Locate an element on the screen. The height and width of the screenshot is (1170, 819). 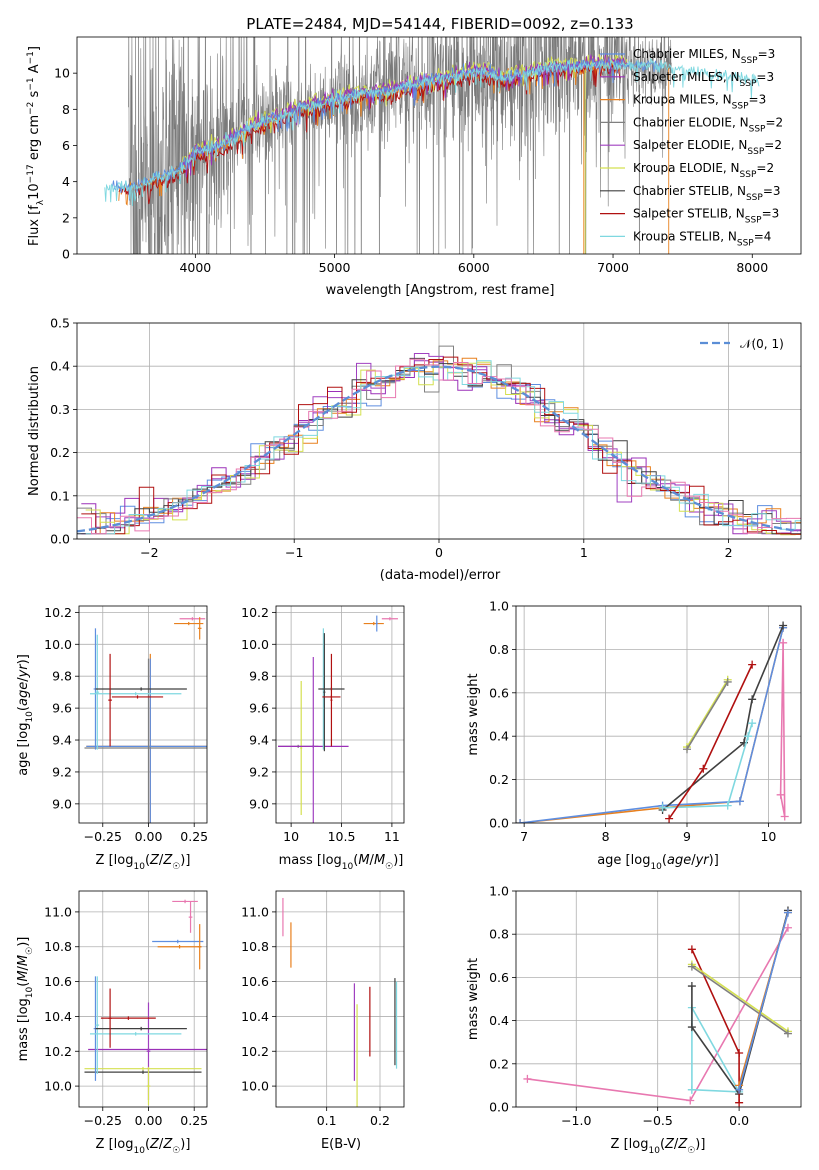
x-tick-label: 1 is located at coordinates (584, 552).